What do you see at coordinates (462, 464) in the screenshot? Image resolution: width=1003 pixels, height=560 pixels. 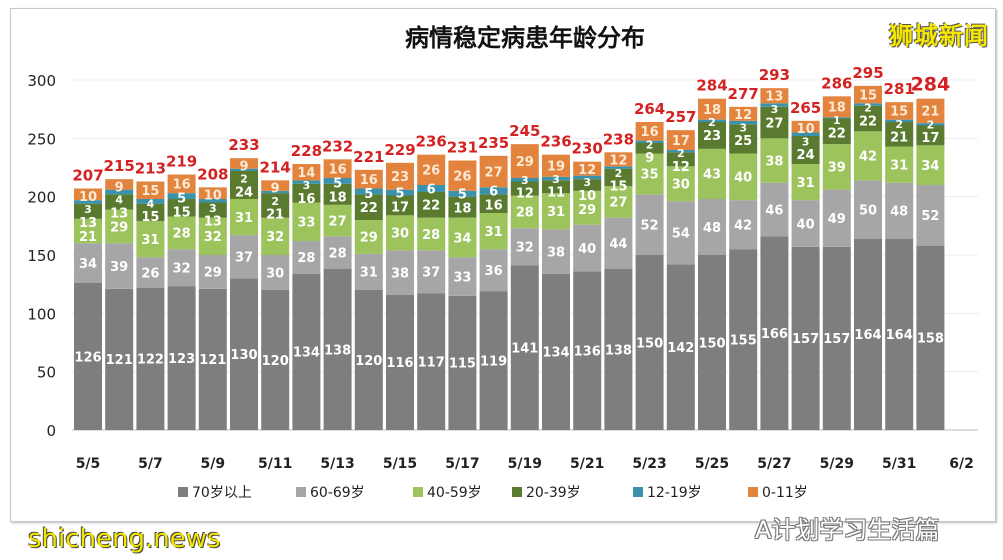 I see `x-tick-label: 5/17` at bounding box center [462, 464].